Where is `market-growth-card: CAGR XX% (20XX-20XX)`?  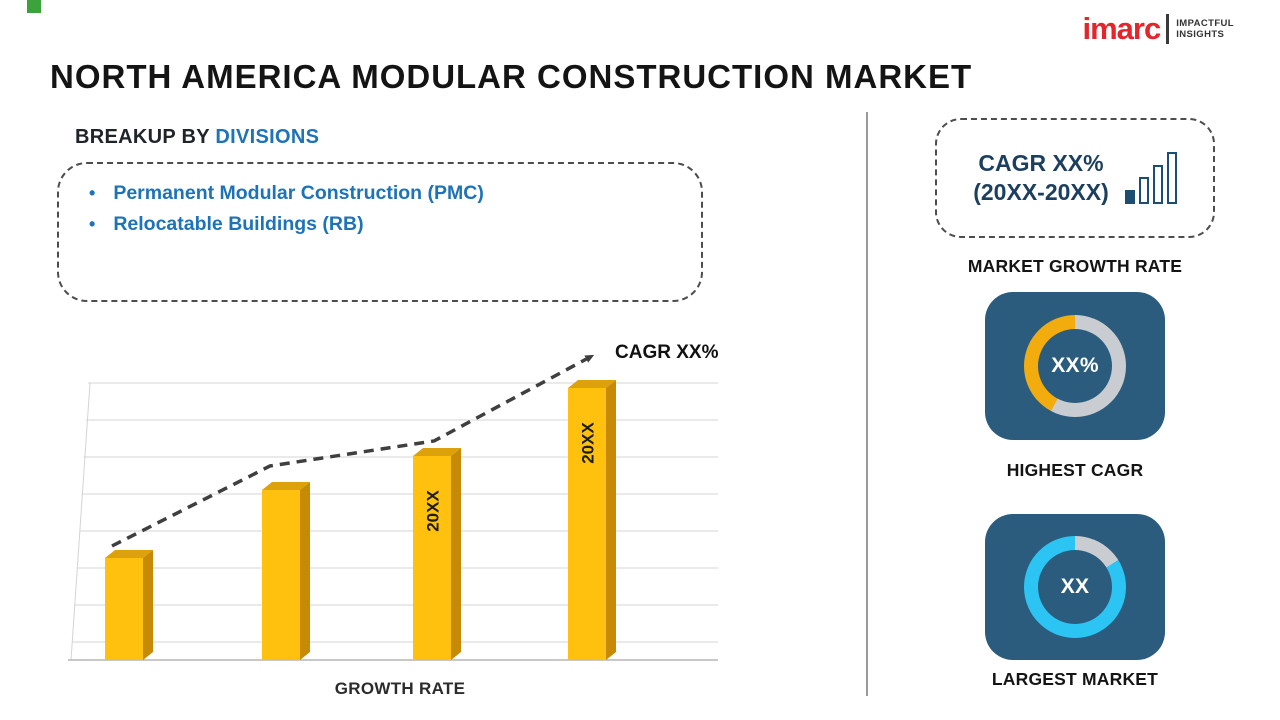 market-growth-card: CAGR XX% (20XX-20XX) is located at coordinates (1075, 178).